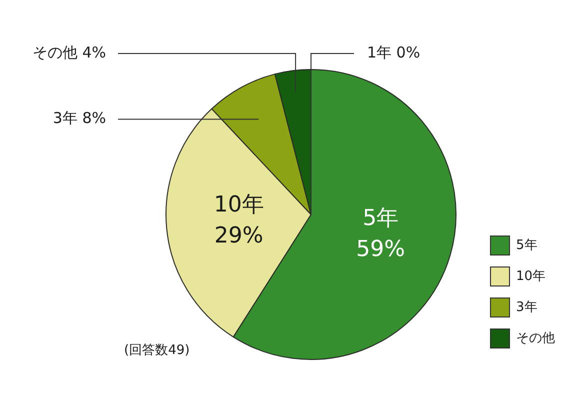 The width and height of the screenshot is (580, 412). Describe the element at coordinates (69, 52) in the screenshot. I see `category-label: その他 4%` at that location.